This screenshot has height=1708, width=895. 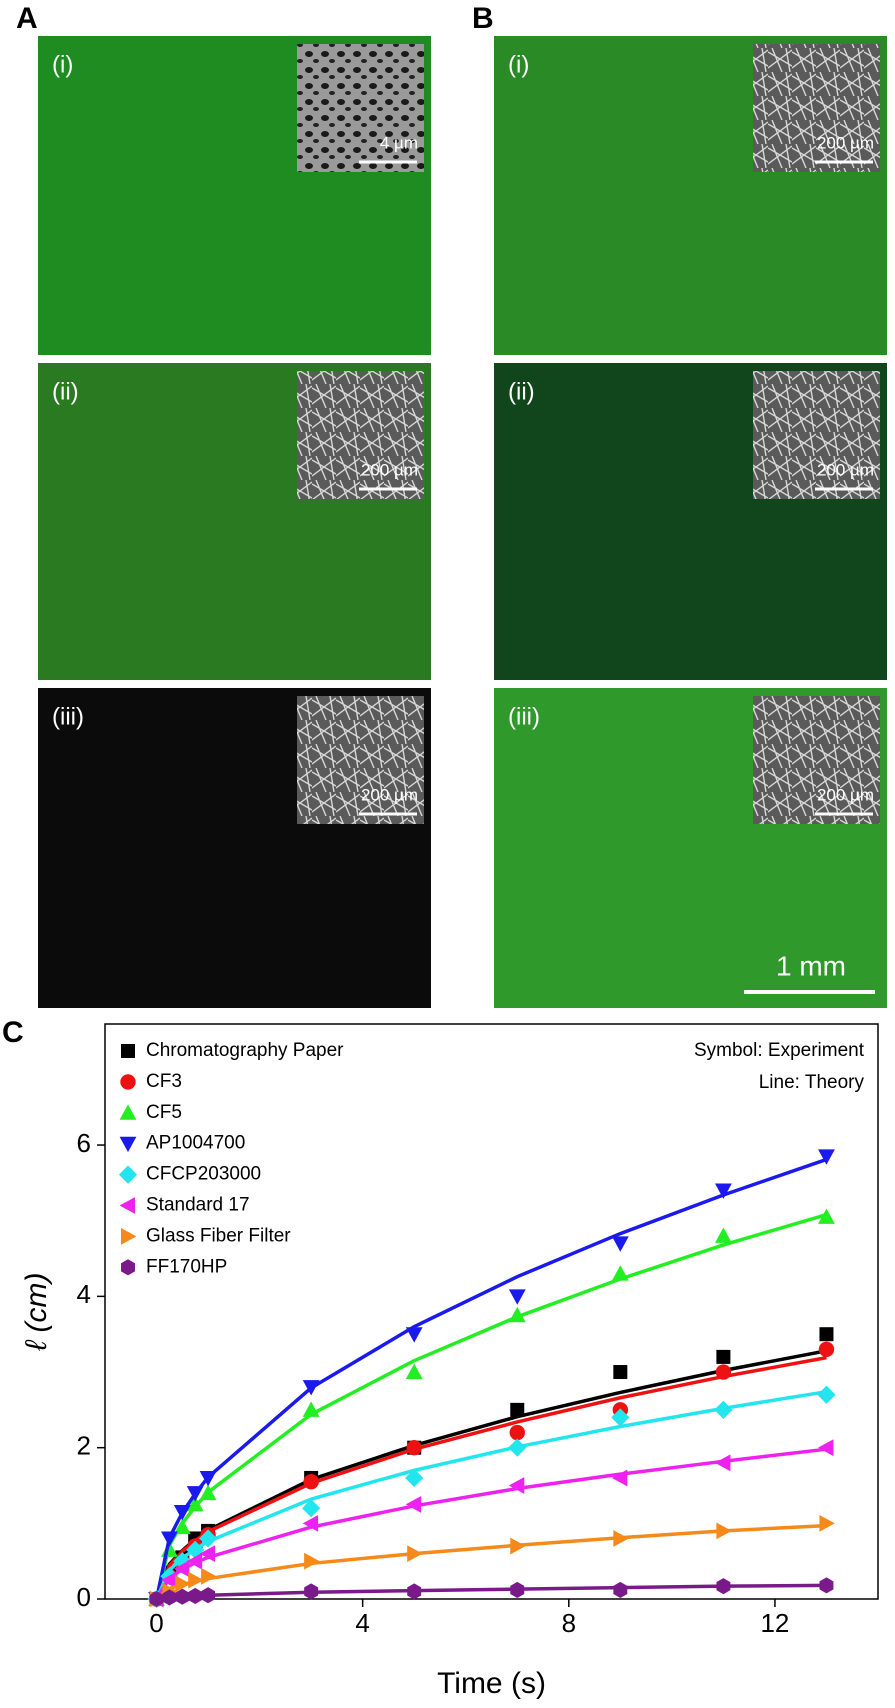 What do you see at coordinates (84, 1446) in the screenshot?
I see `y-tick-label: 2` at bounding box center [84, 1446].